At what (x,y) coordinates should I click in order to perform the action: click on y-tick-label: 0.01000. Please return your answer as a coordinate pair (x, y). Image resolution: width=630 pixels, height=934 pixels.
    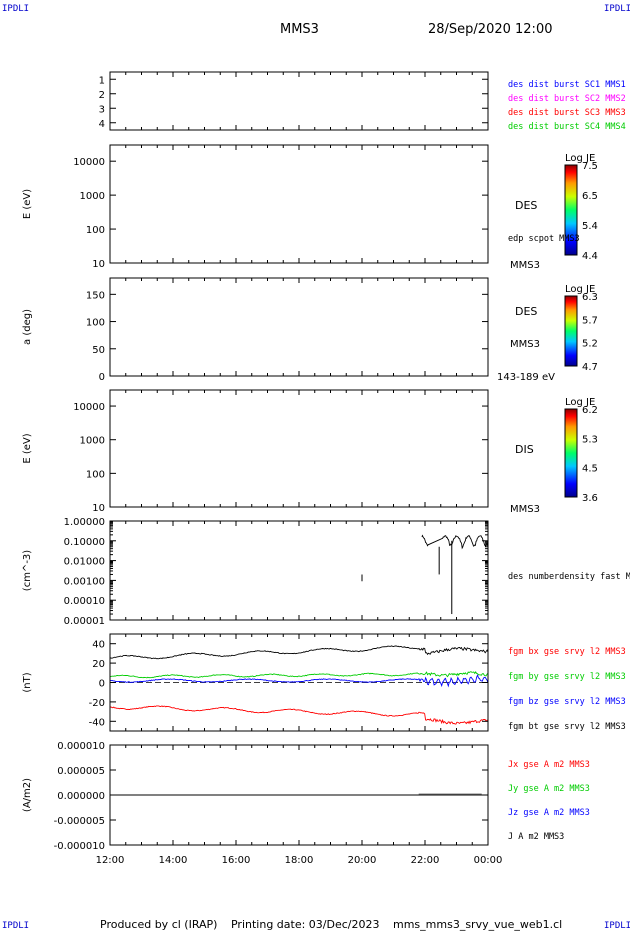
    Looking at the image, I should click on (84, 562).